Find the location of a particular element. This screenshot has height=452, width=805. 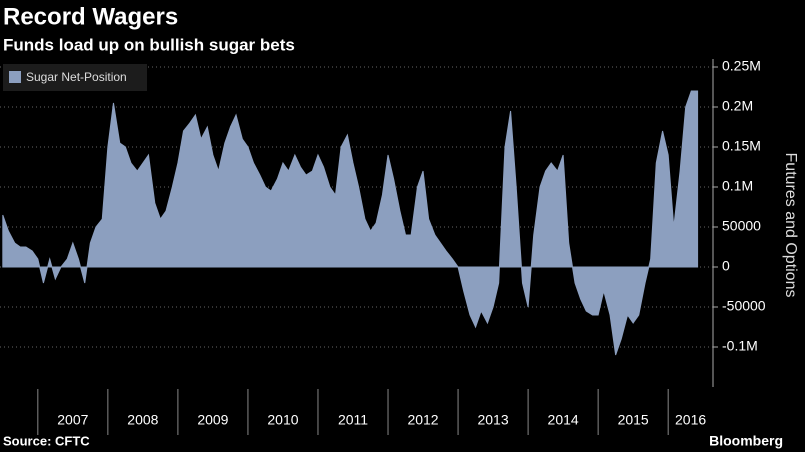

y-axis-label: Futures and Options is located at coordinates (790, 225).